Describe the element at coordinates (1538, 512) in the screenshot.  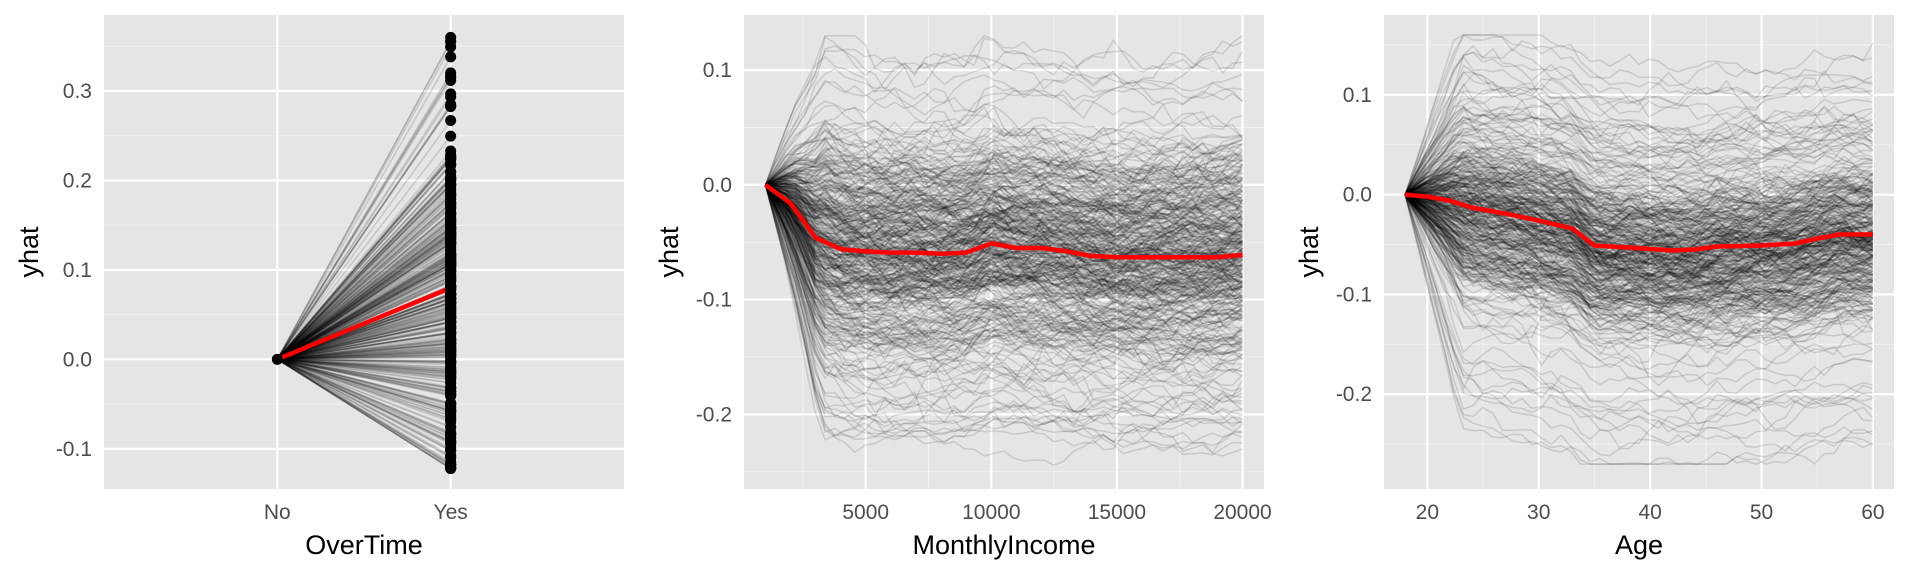
I see `x-tick-label: 30` at that location.